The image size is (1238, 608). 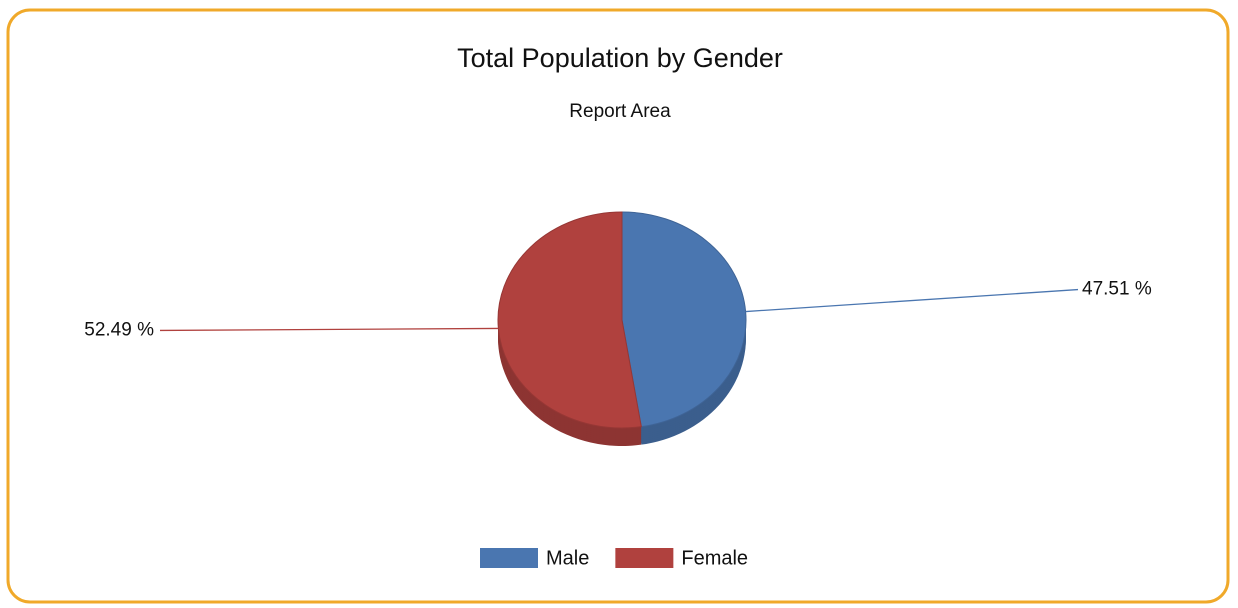 I want to click on chart-title: Total Population by Gender, so click(x=620, y=58).